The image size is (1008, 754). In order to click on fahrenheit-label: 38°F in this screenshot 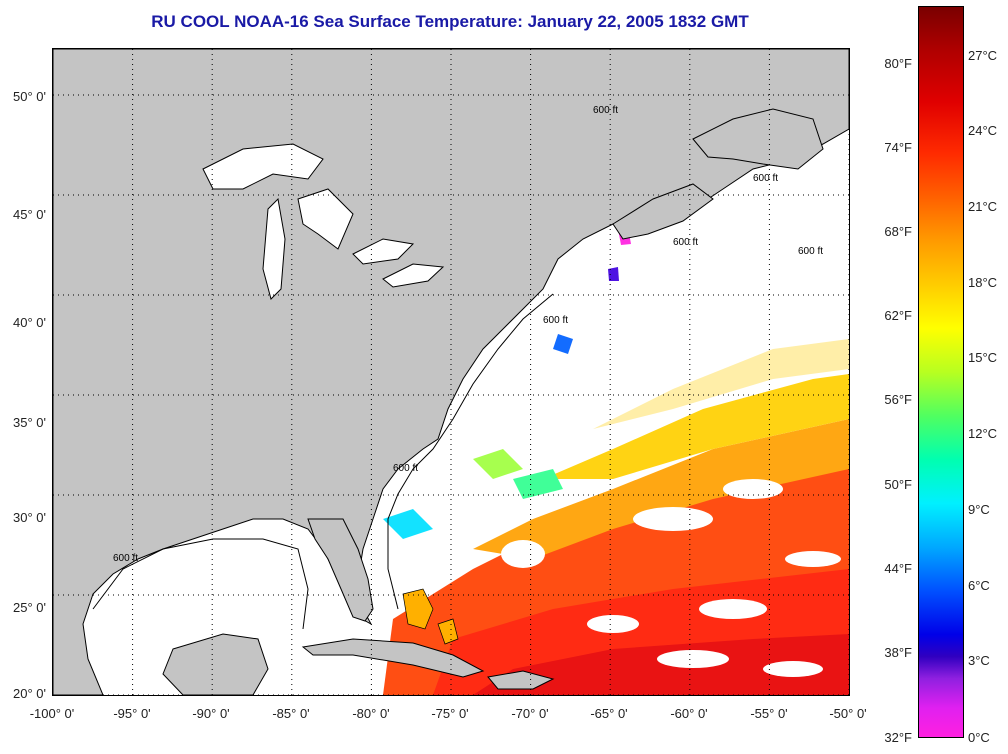, I will do `click(898, 652)`.